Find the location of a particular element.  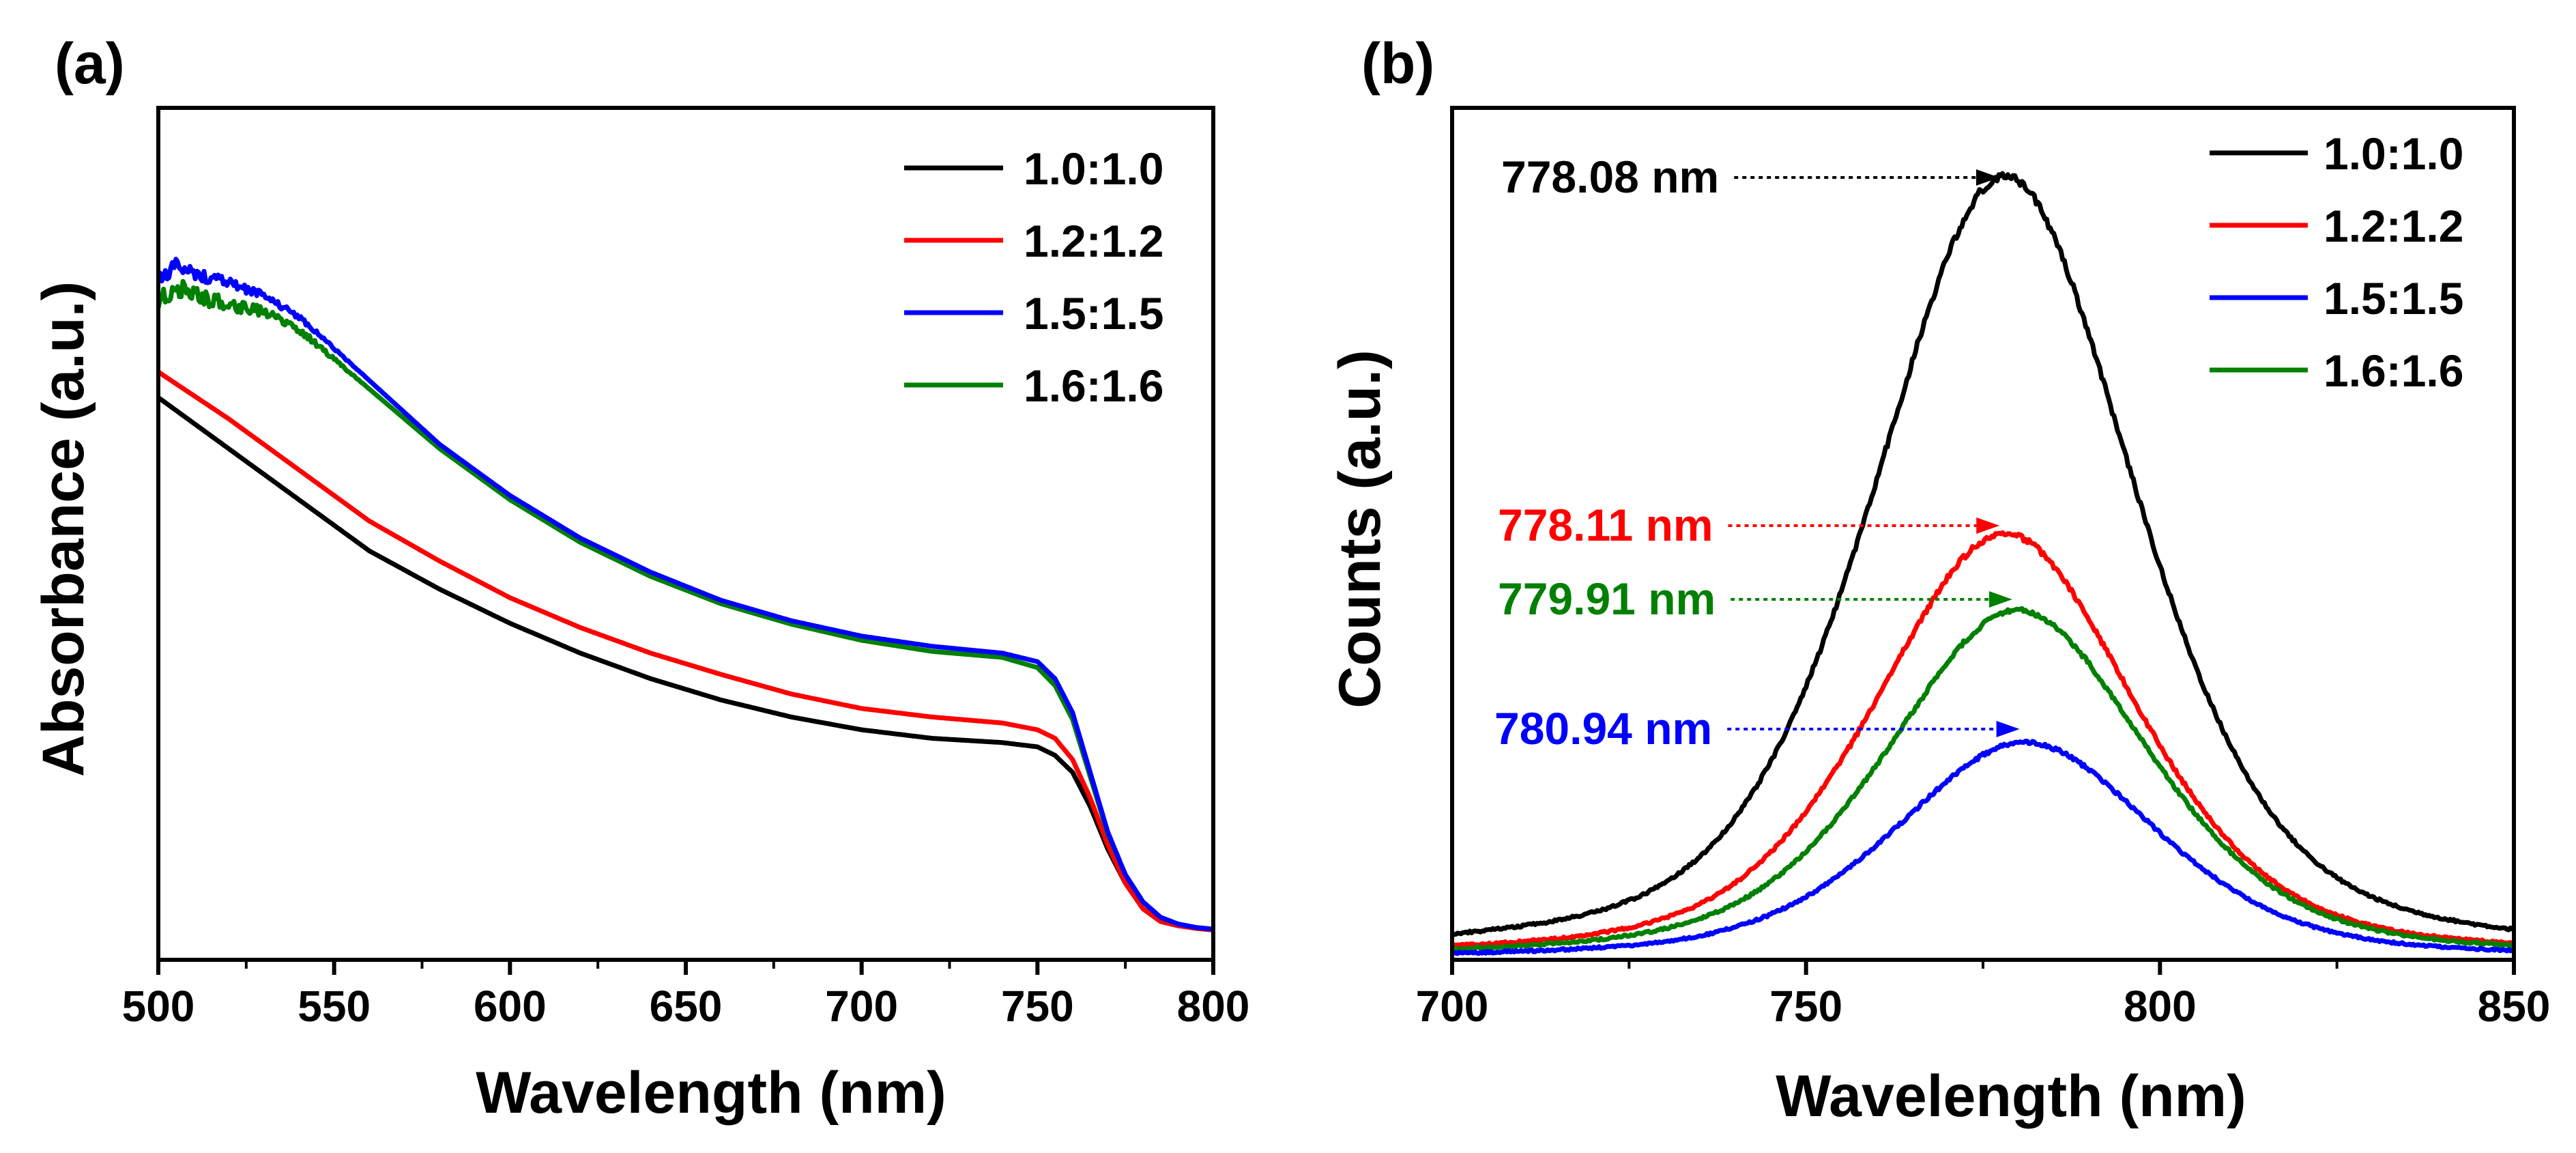

panel-b-x-ticks: 700 750 800 850 is located at coordinates (1983, 995).